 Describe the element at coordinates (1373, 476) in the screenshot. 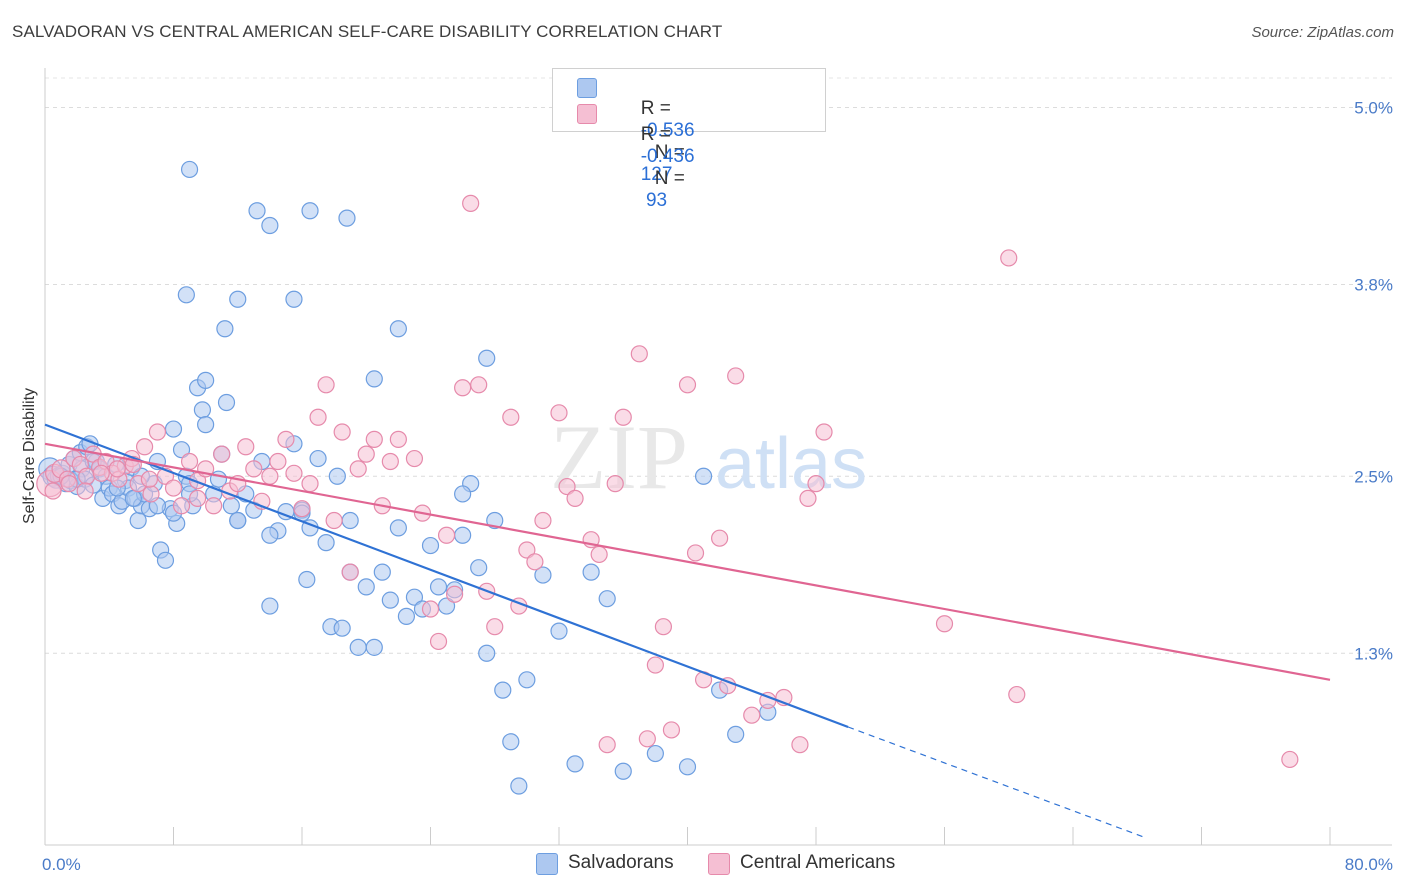

I see `y-tick-label: 2.5%` at that location.